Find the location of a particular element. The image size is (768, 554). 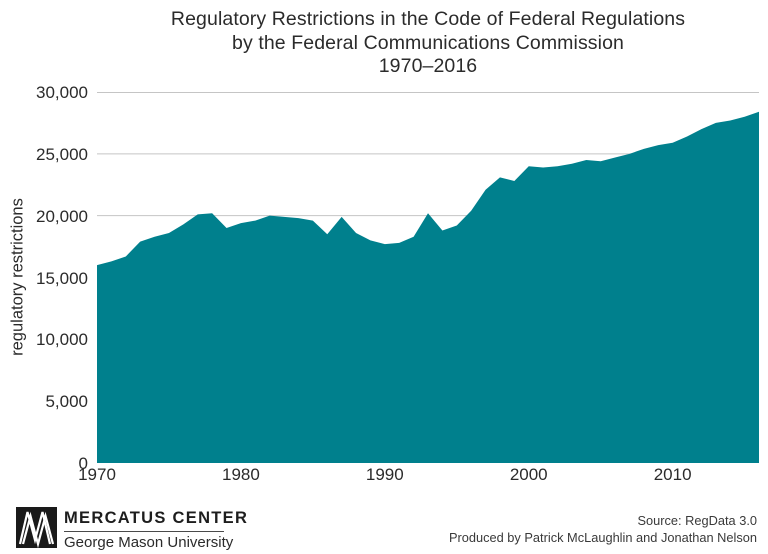

x-tick-label: 1970 is located at coordinates (97, 474).